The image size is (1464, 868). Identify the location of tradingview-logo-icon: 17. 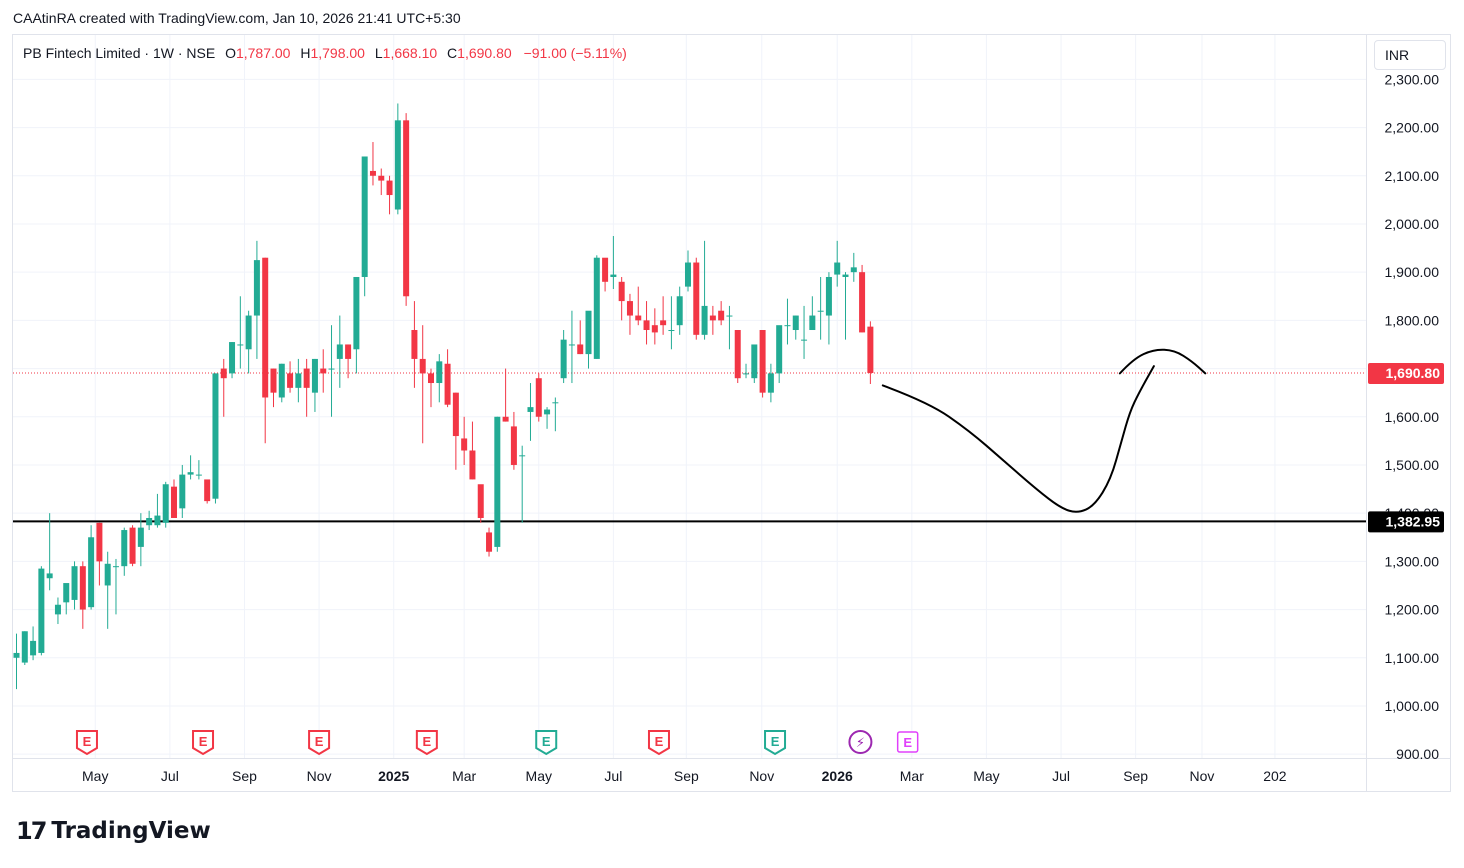
(31, 831).